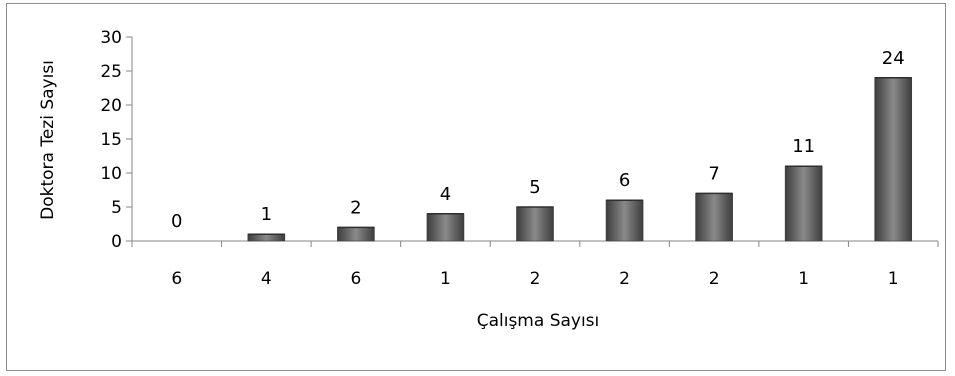 The height and width of the screenshot is (376, 955). What do you see at coordinates (116, 242) in the screenshot?
I see `y-tick-label: 0` at bounding box center [116, 242].